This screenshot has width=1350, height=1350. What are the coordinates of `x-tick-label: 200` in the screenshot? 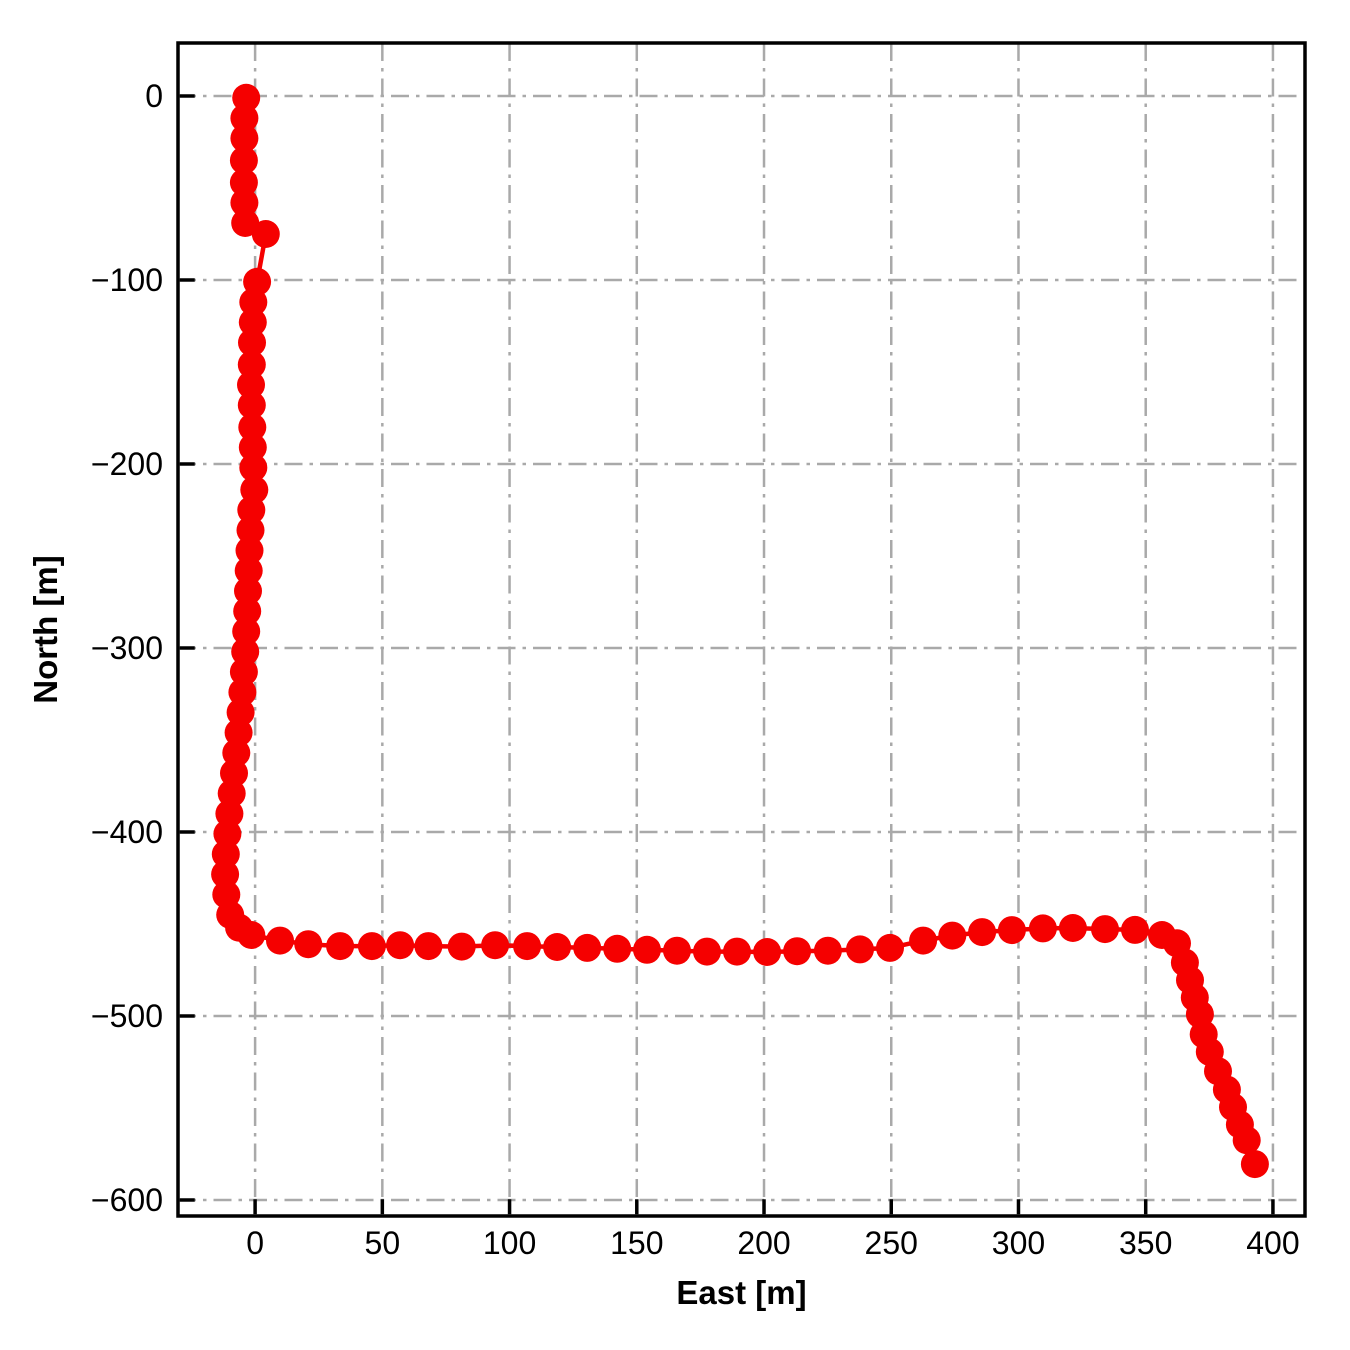 It's located at (763, 1243).